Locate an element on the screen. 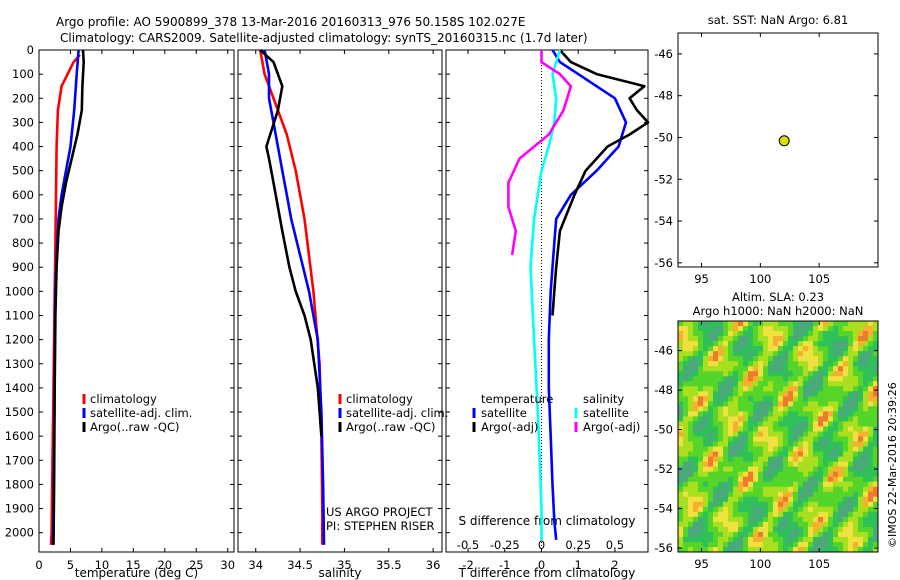  temperature-xtick-label: 15 is located at coordinates (133, 565).